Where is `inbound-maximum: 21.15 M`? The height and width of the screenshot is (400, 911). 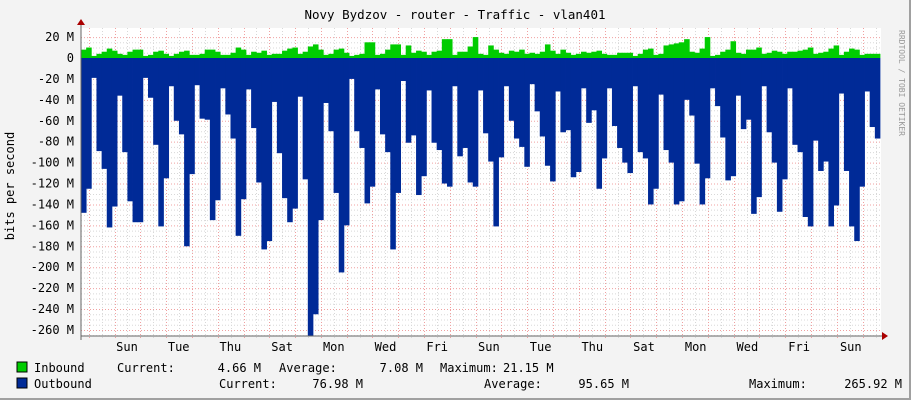
inbound-maximum: 21.15 M is located at coordinates (528, 368).